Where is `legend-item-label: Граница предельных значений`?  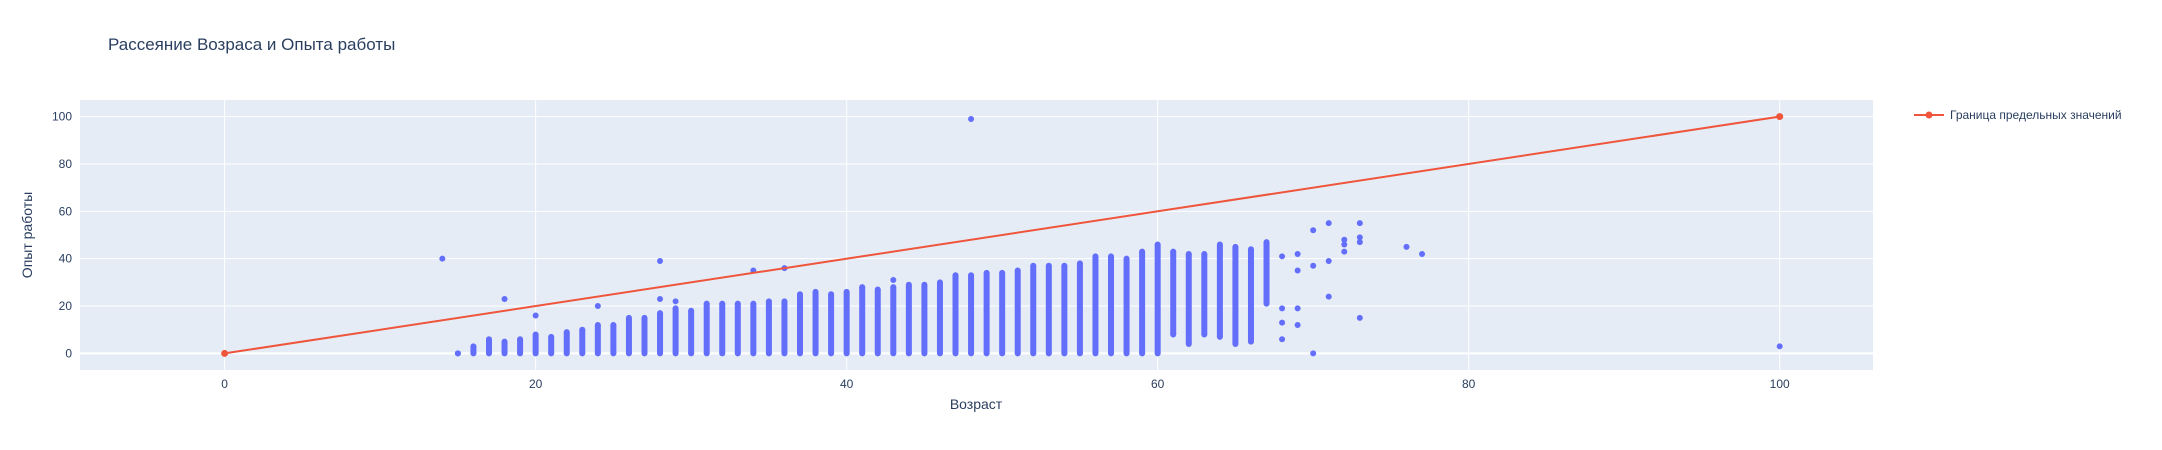
legend-item-label: Граница предельных значений is located at coordinates (2036, 115).